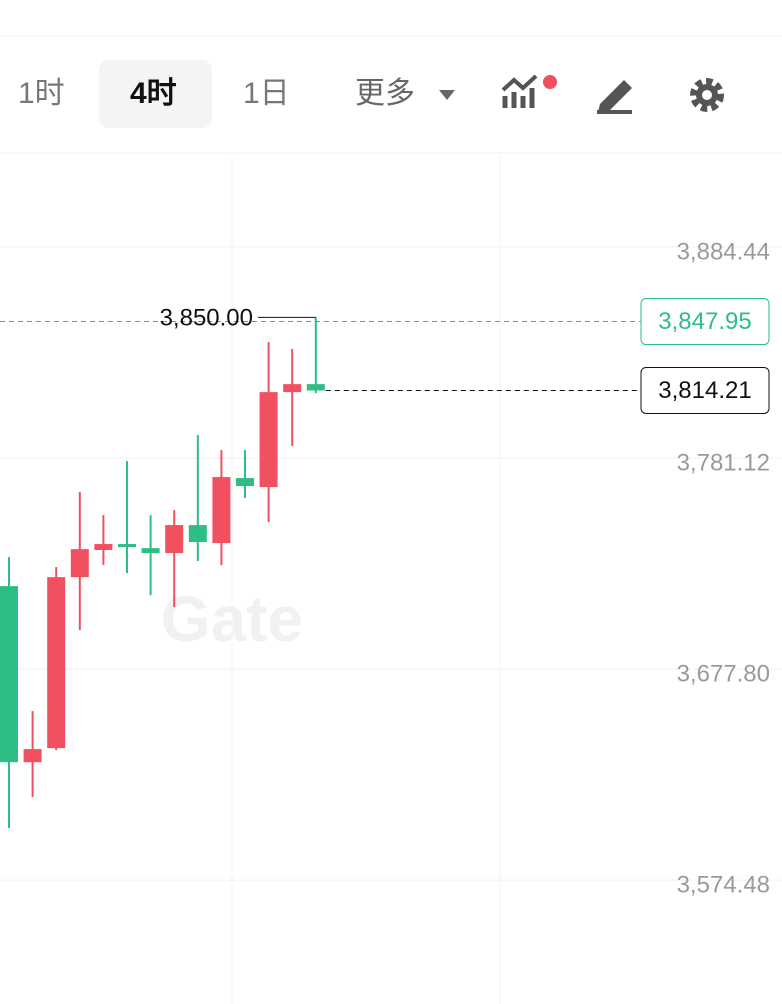 The width and height of the screenshot is (782, 1004). I want to click on tab-bar: 1时 4时 1日, so click(154, 94).